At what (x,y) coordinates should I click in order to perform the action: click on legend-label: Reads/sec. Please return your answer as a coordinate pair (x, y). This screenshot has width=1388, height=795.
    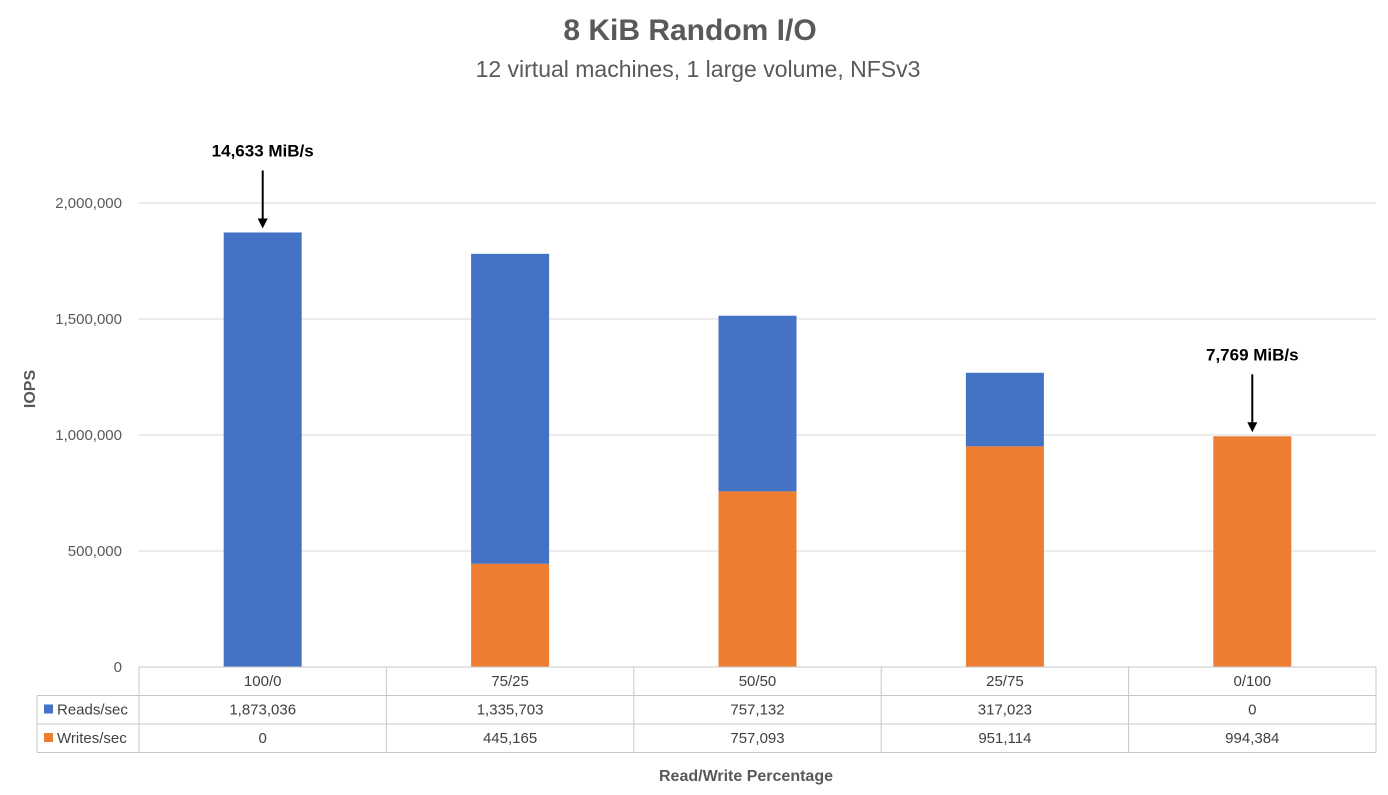
    Looking at the image, I should click on (92, 710).